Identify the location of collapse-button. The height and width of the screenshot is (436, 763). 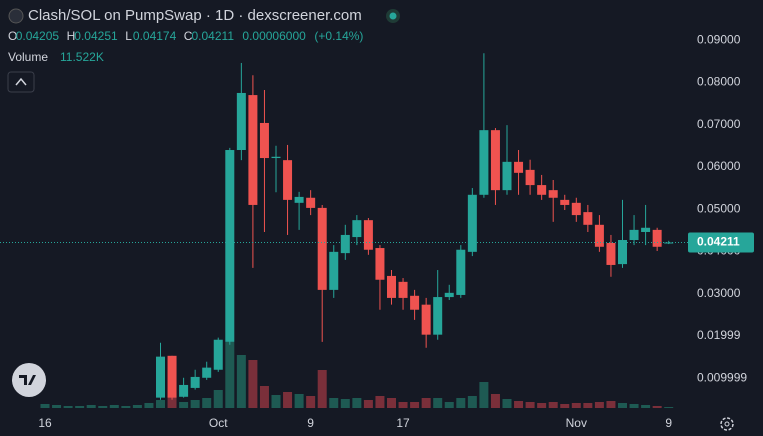
(21, 82).